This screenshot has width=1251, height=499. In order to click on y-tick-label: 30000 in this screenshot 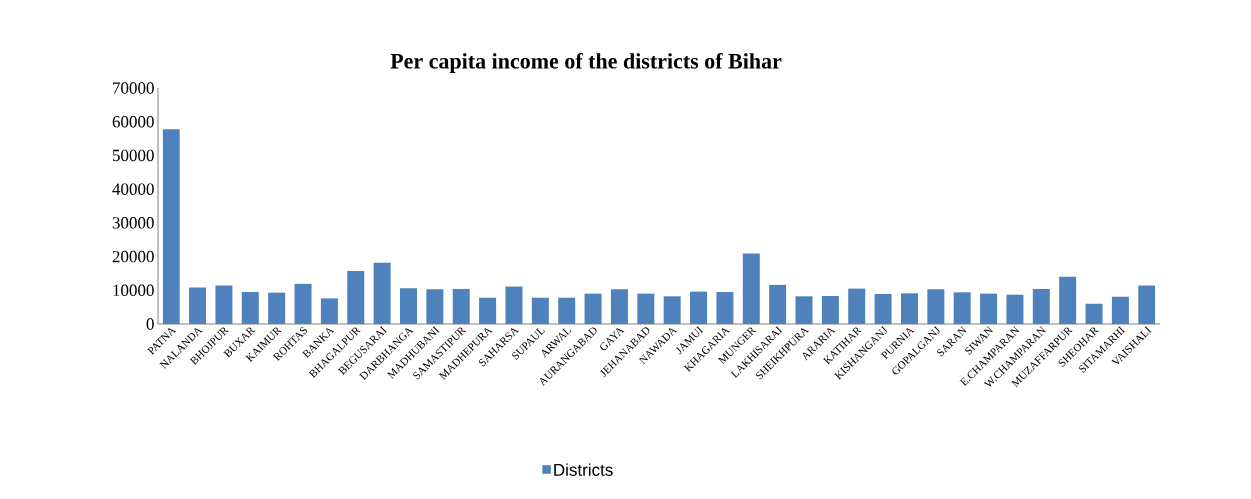, I will do `click(133, 223)`.